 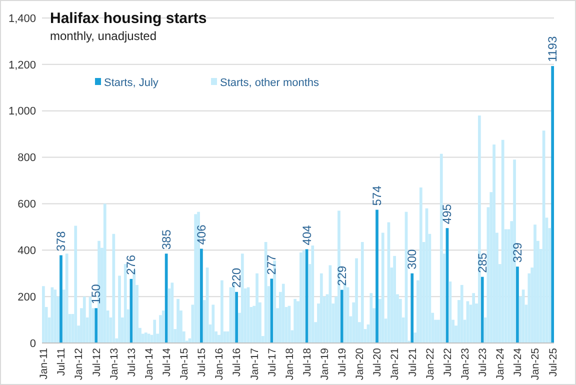 I want to click on y-tick-label: 600, so click(x=27, y=204).